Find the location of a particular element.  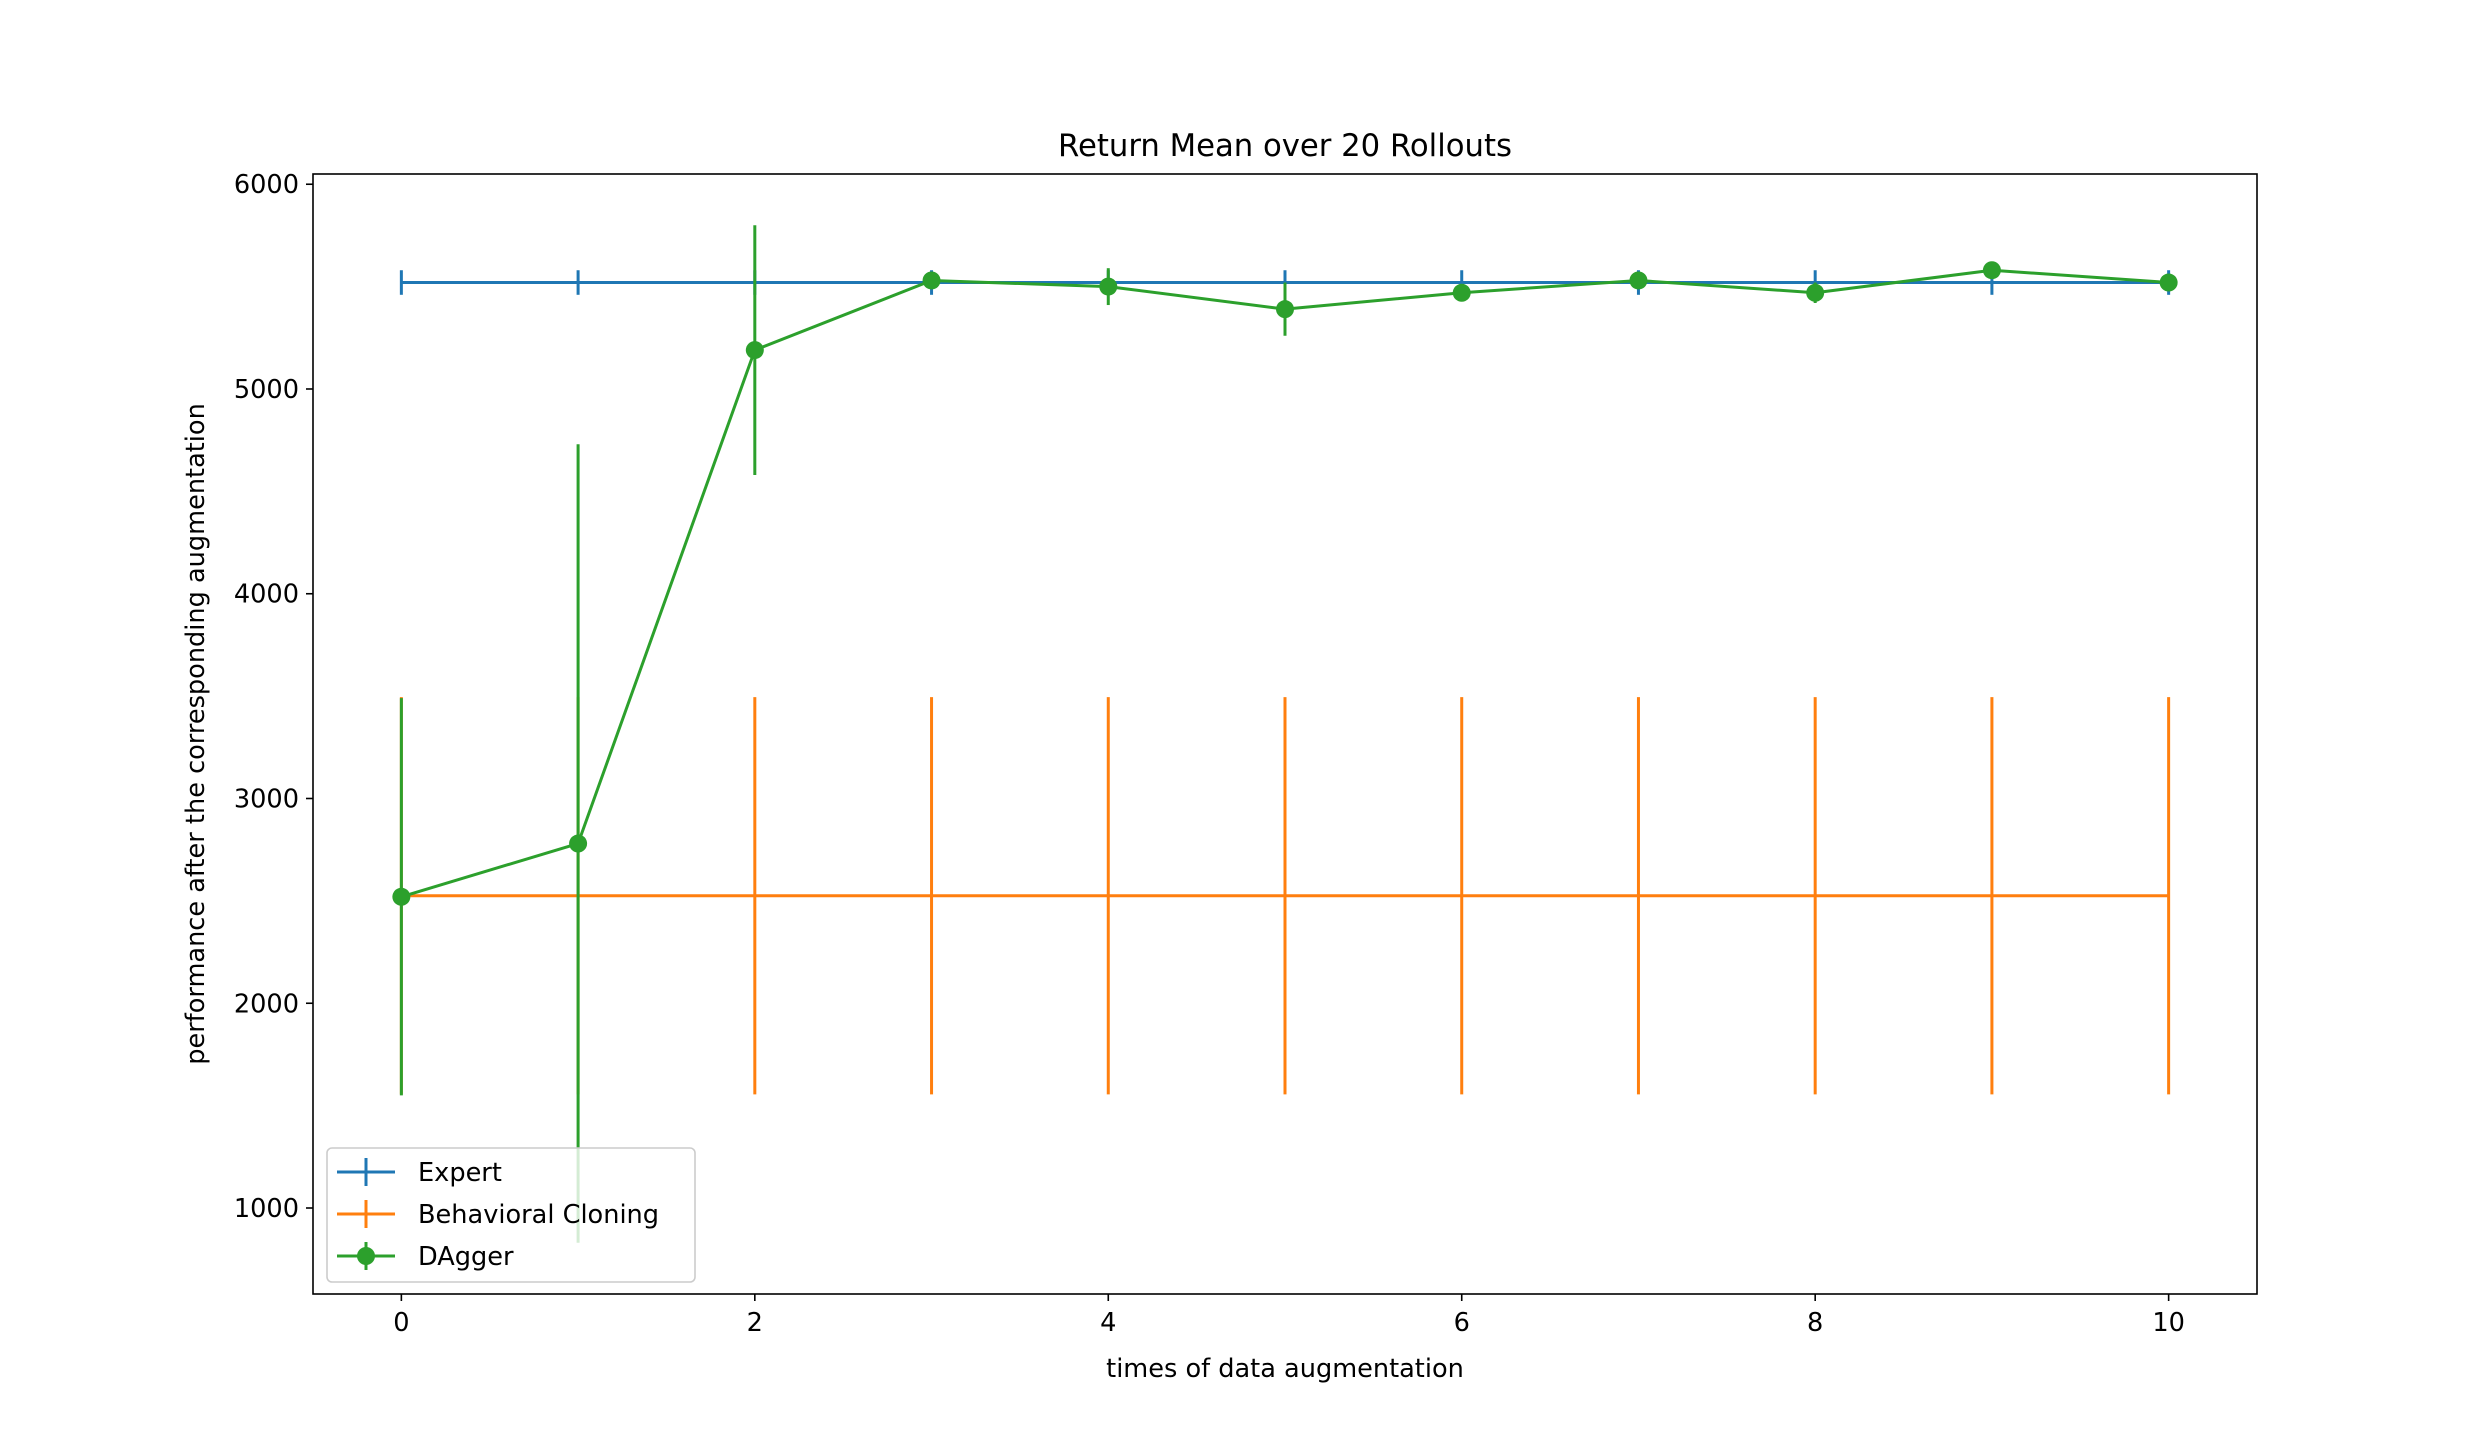

x-axis-label: times of data augmentation is located at coordinates (1285, 1369).